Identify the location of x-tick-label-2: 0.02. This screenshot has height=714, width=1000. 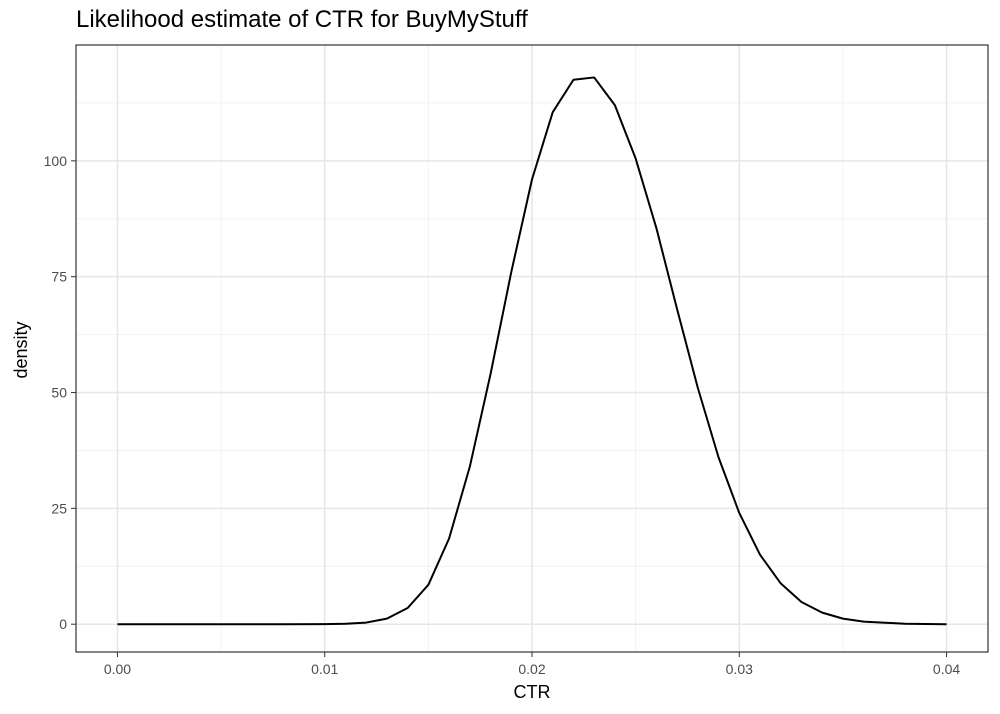
(531, 669).